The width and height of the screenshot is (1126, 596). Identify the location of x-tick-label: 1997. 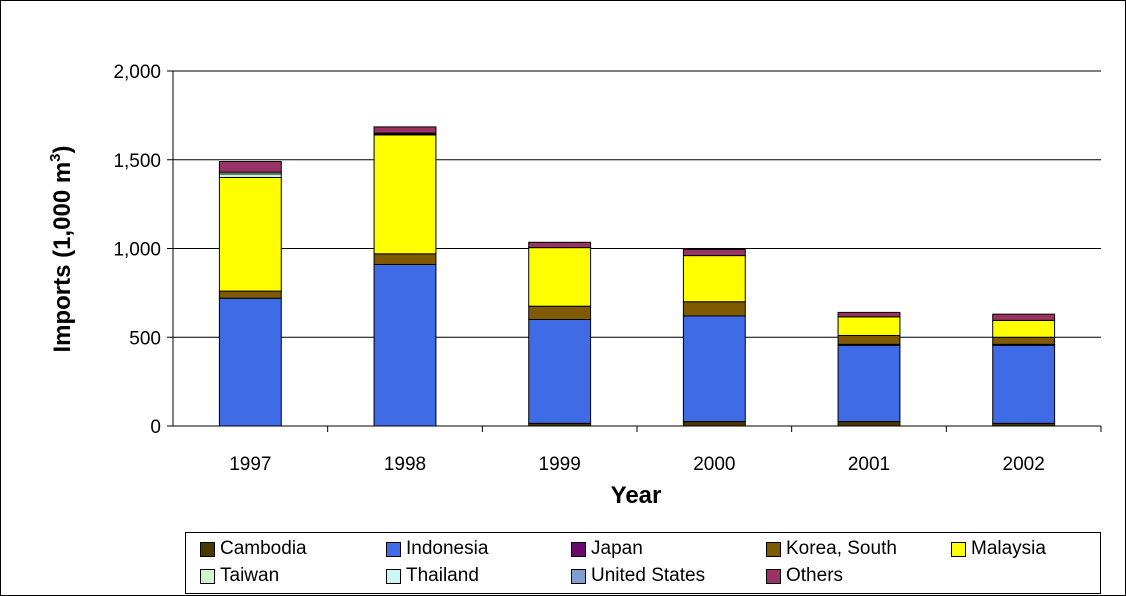
(250, 464).